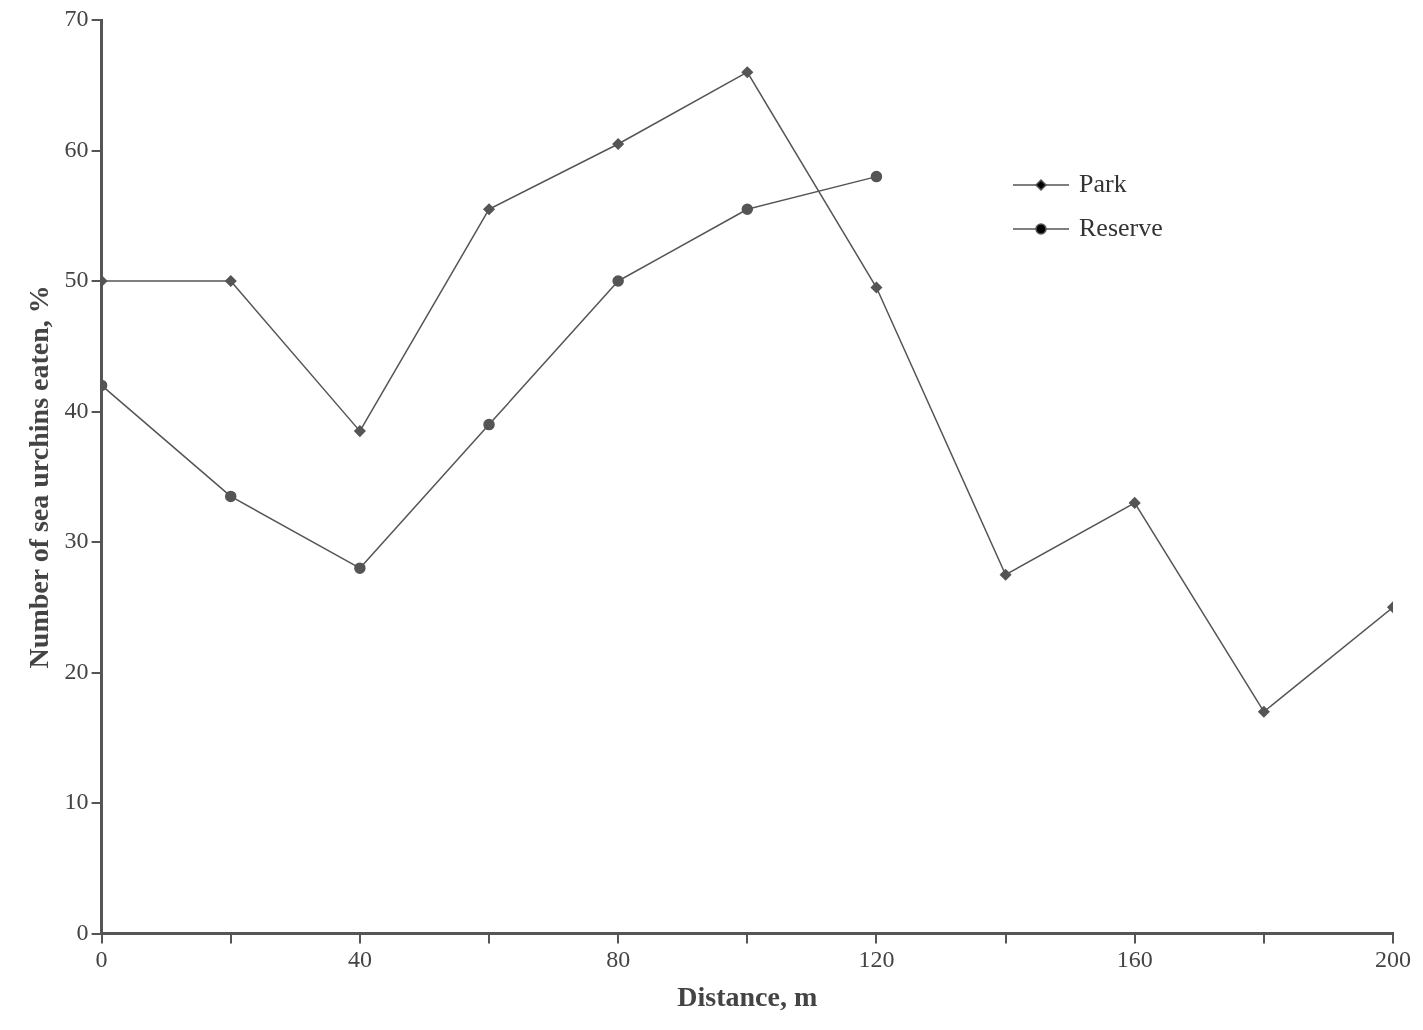 This screenshot has height=1030, width=1423. Describe the element at coordinates (76, 670) in the screenshot. I see `y-tick-label: 20` at that location.